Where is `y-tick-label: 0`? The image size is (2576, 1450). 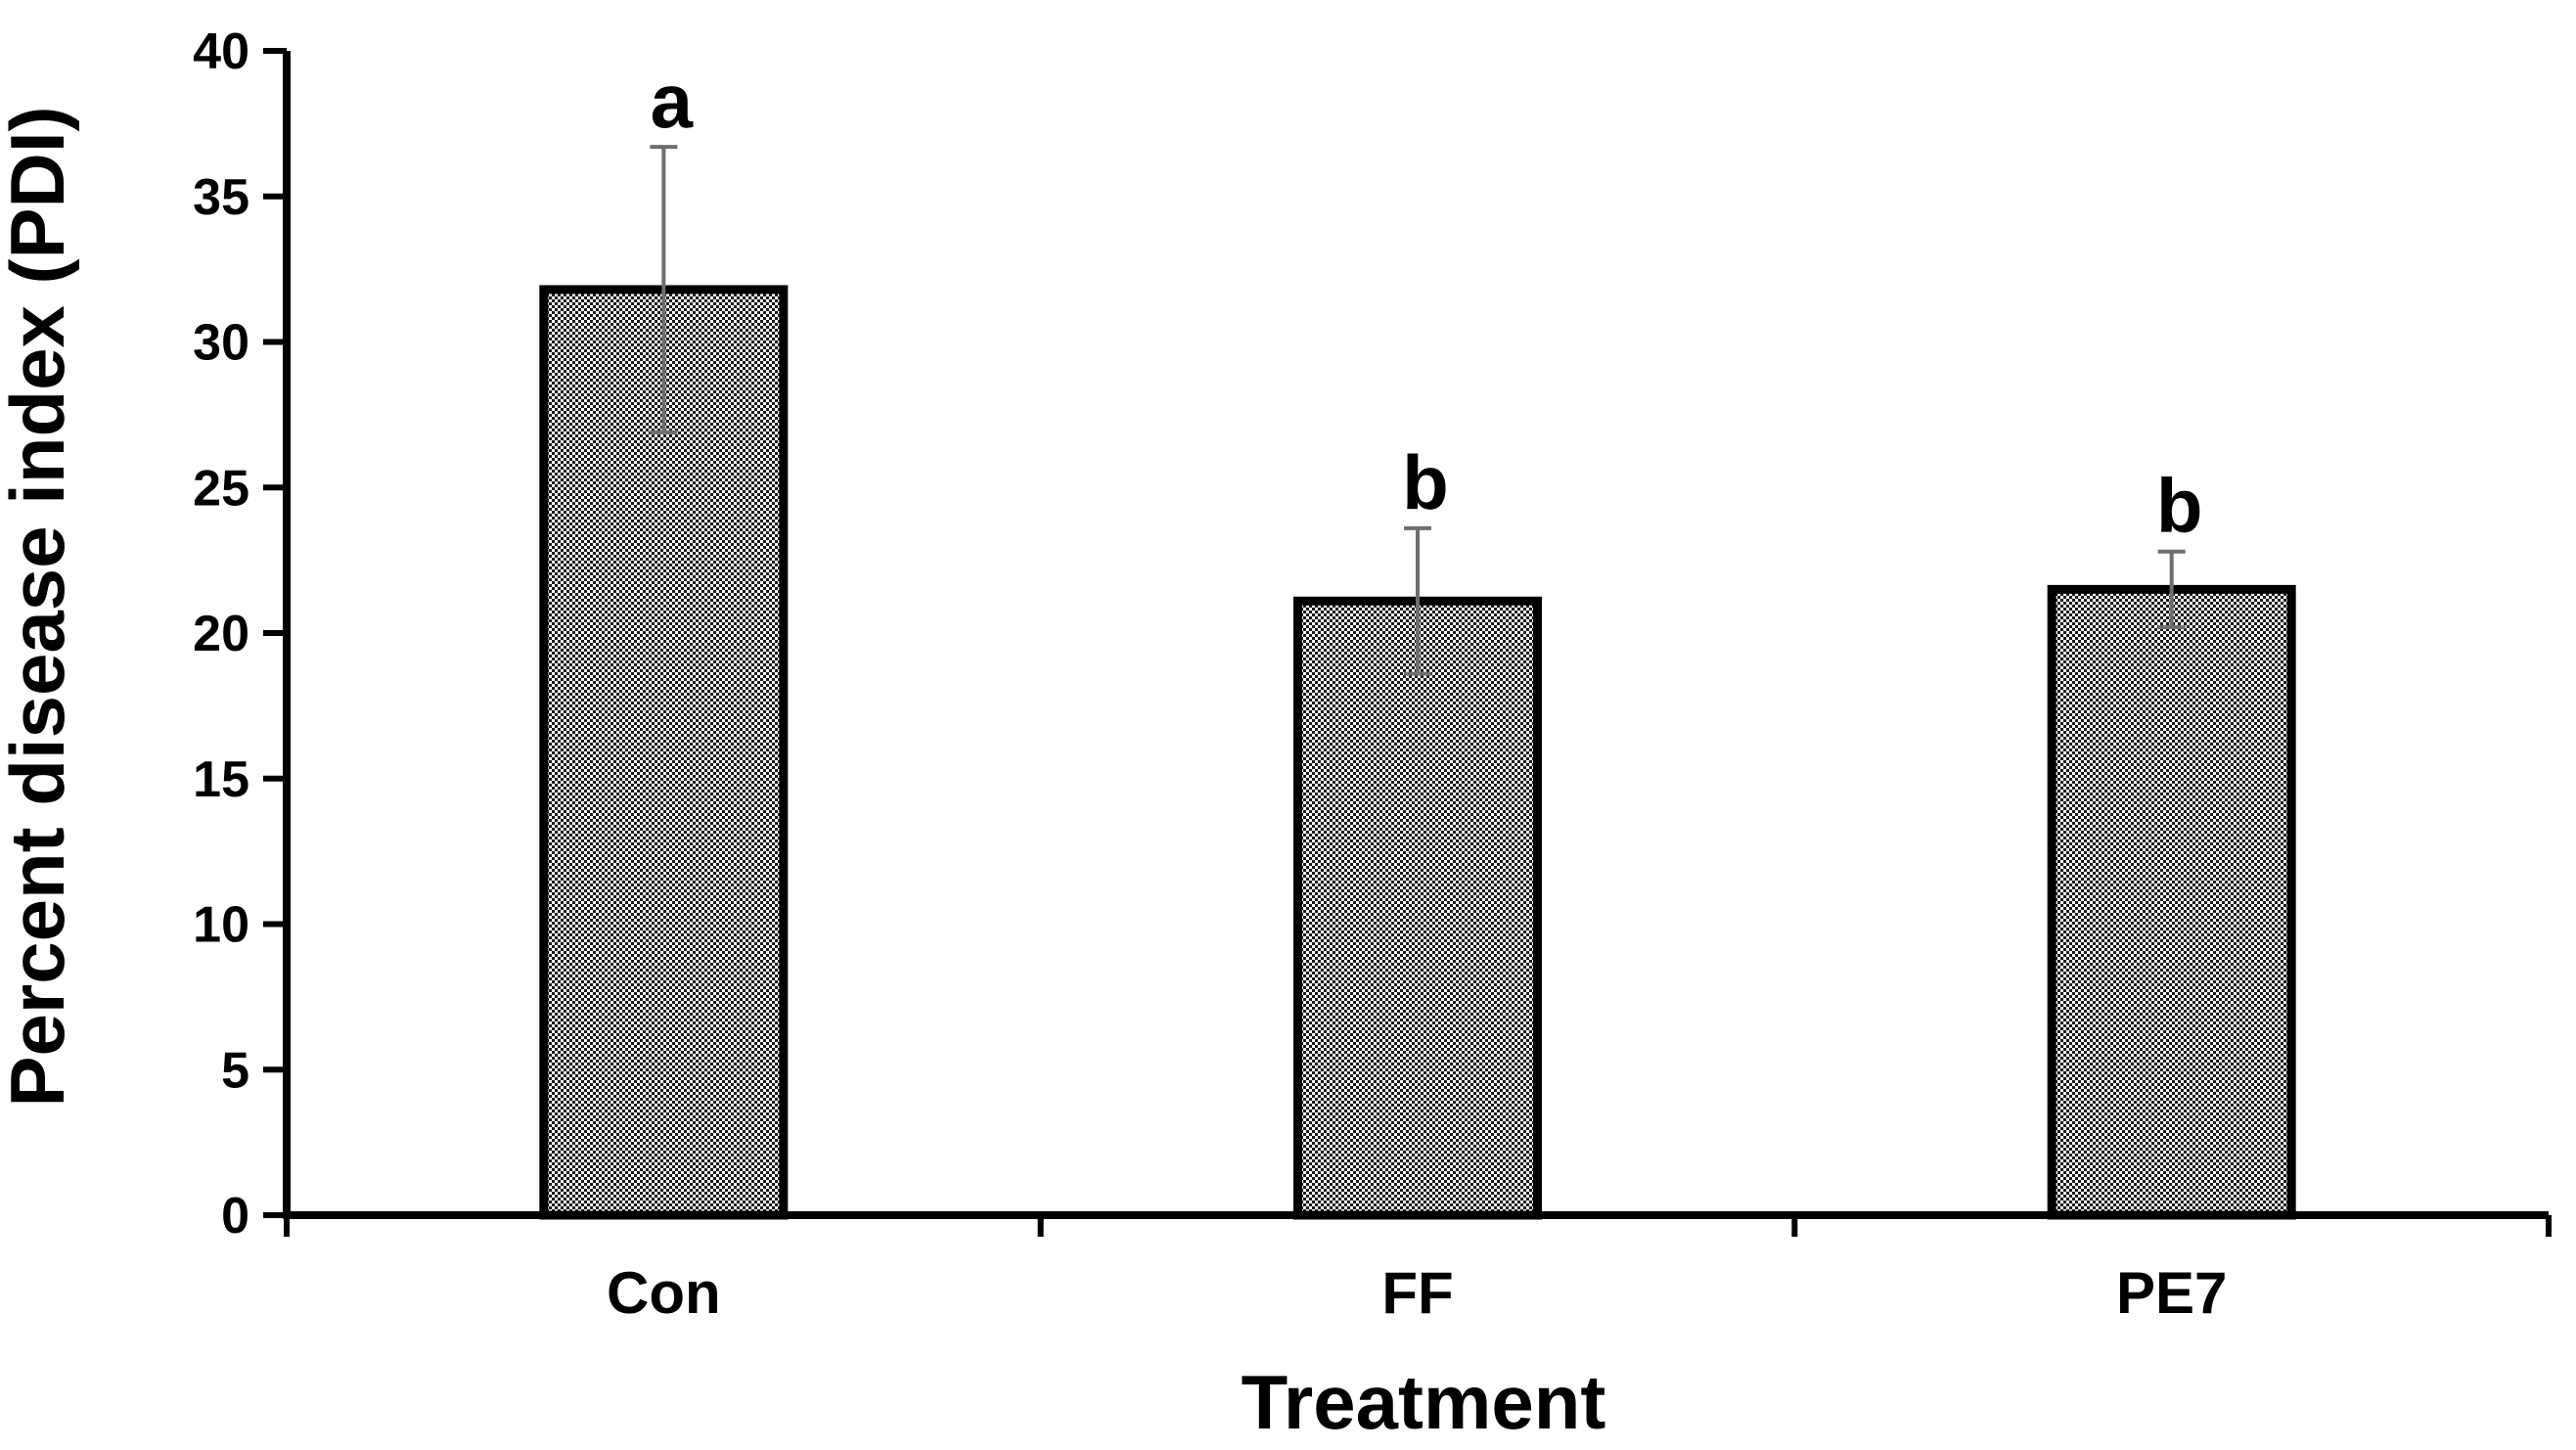
y-tick-label: 0 is located at coordinates (235, 1217).